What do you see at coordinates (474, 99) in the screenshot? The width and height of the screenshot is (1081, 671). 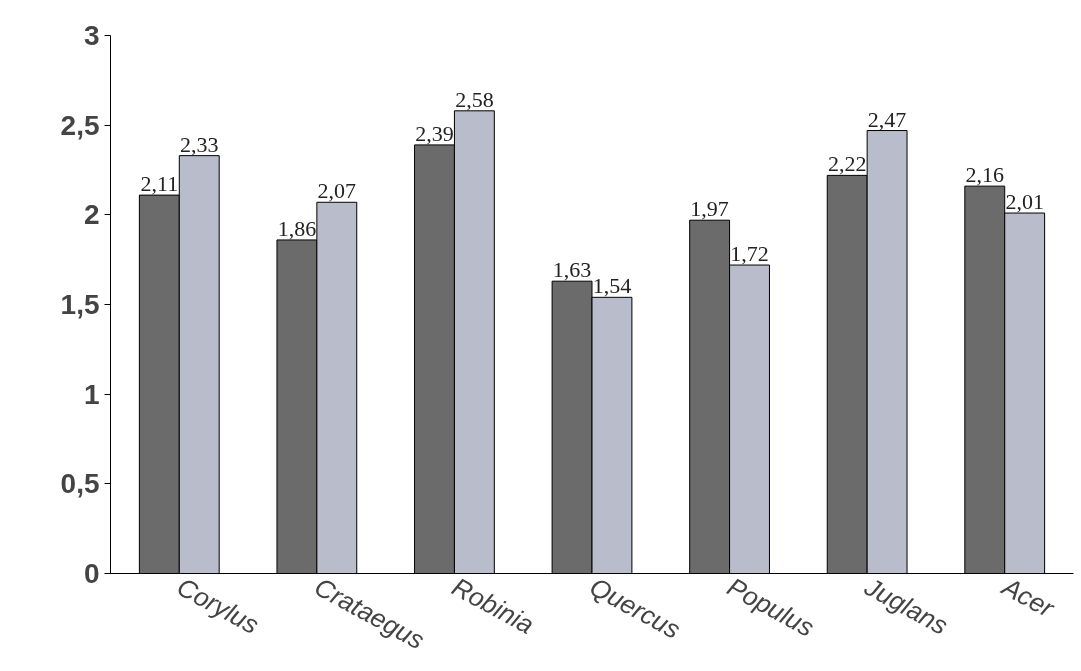 I see `data-label: 2,58` at bounding box center [474, 99].